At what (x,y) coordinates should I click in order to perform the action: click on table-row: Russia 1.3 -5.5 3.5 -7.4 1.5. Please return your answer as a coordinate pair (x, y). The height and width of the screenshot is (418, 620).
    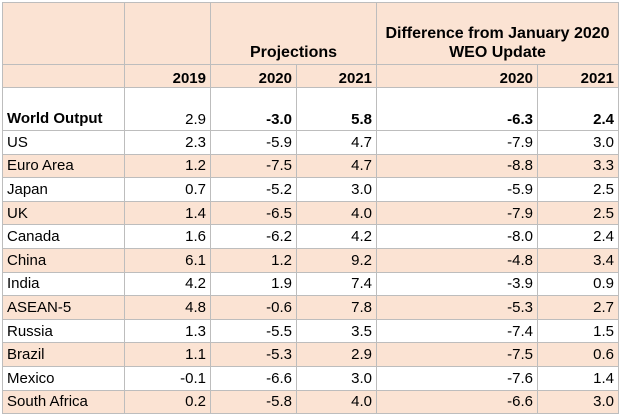
    Looking at the image, I should click on (311, 331).